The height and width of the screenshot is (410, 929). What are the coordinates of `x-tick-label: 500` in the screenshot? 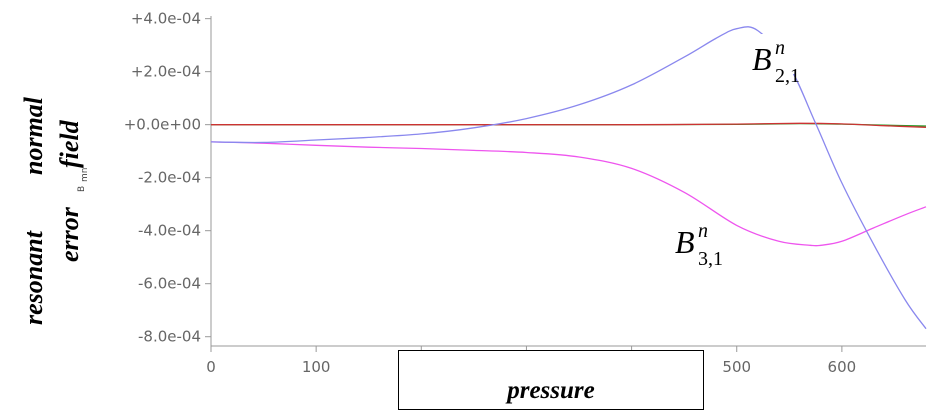 It's located at (736, 367).